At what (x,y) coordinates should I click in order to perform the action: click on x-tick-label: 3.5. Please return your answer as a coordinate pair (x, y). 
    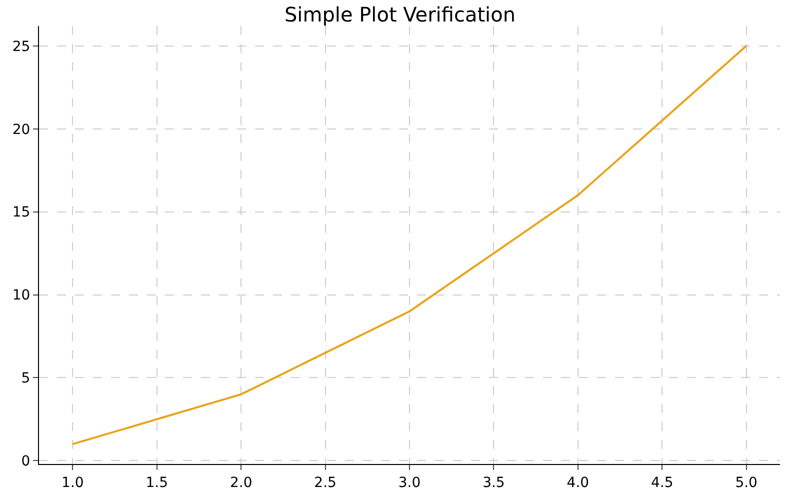
    Looking at the image, I should click on (493, 482).